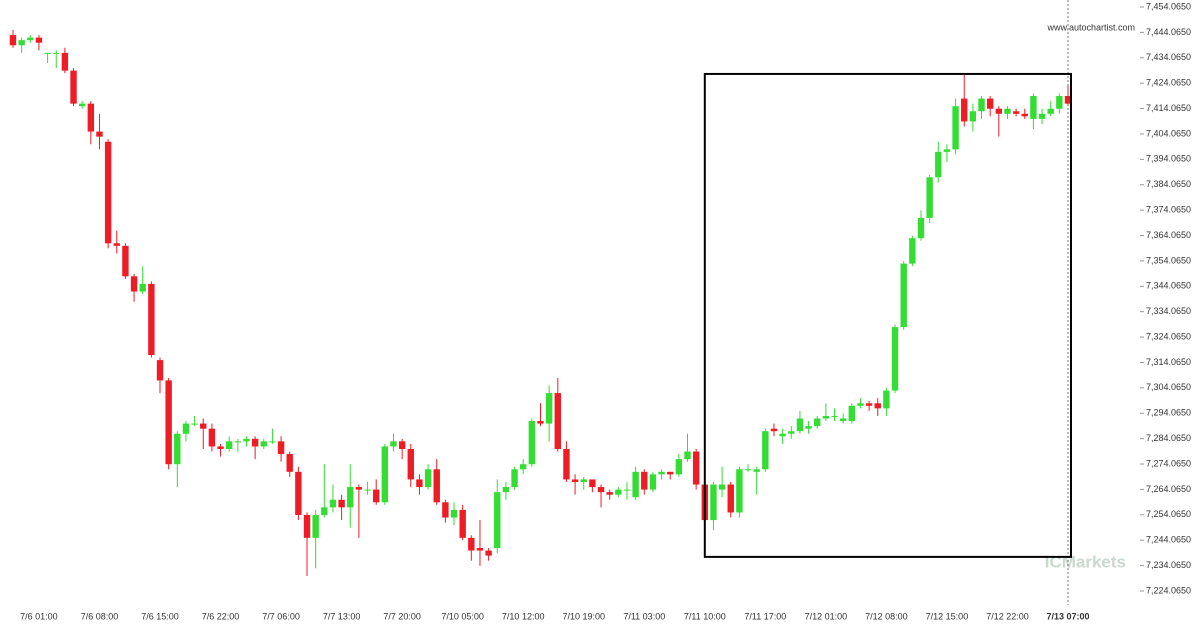  What do you see at coordinates (644, 616) in the screenshot?
I see `x-tick-label: 7/11 03:00` at bounding box center [644, 616].